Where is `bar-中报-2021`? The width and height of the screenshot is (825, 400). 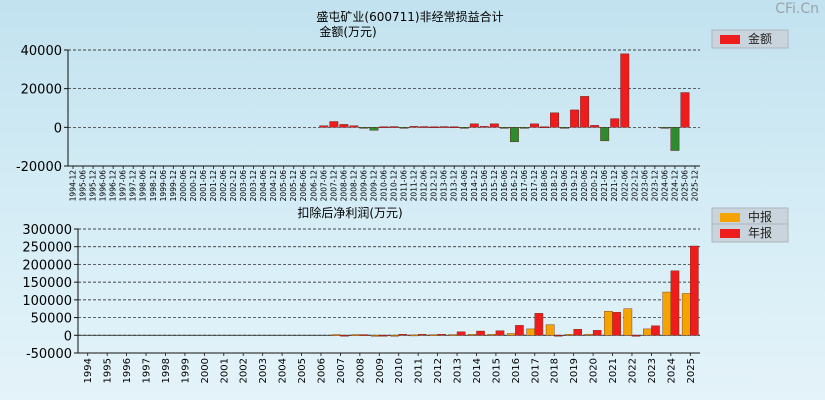
bar-中报-2021 is located at coordinates (608, 323).